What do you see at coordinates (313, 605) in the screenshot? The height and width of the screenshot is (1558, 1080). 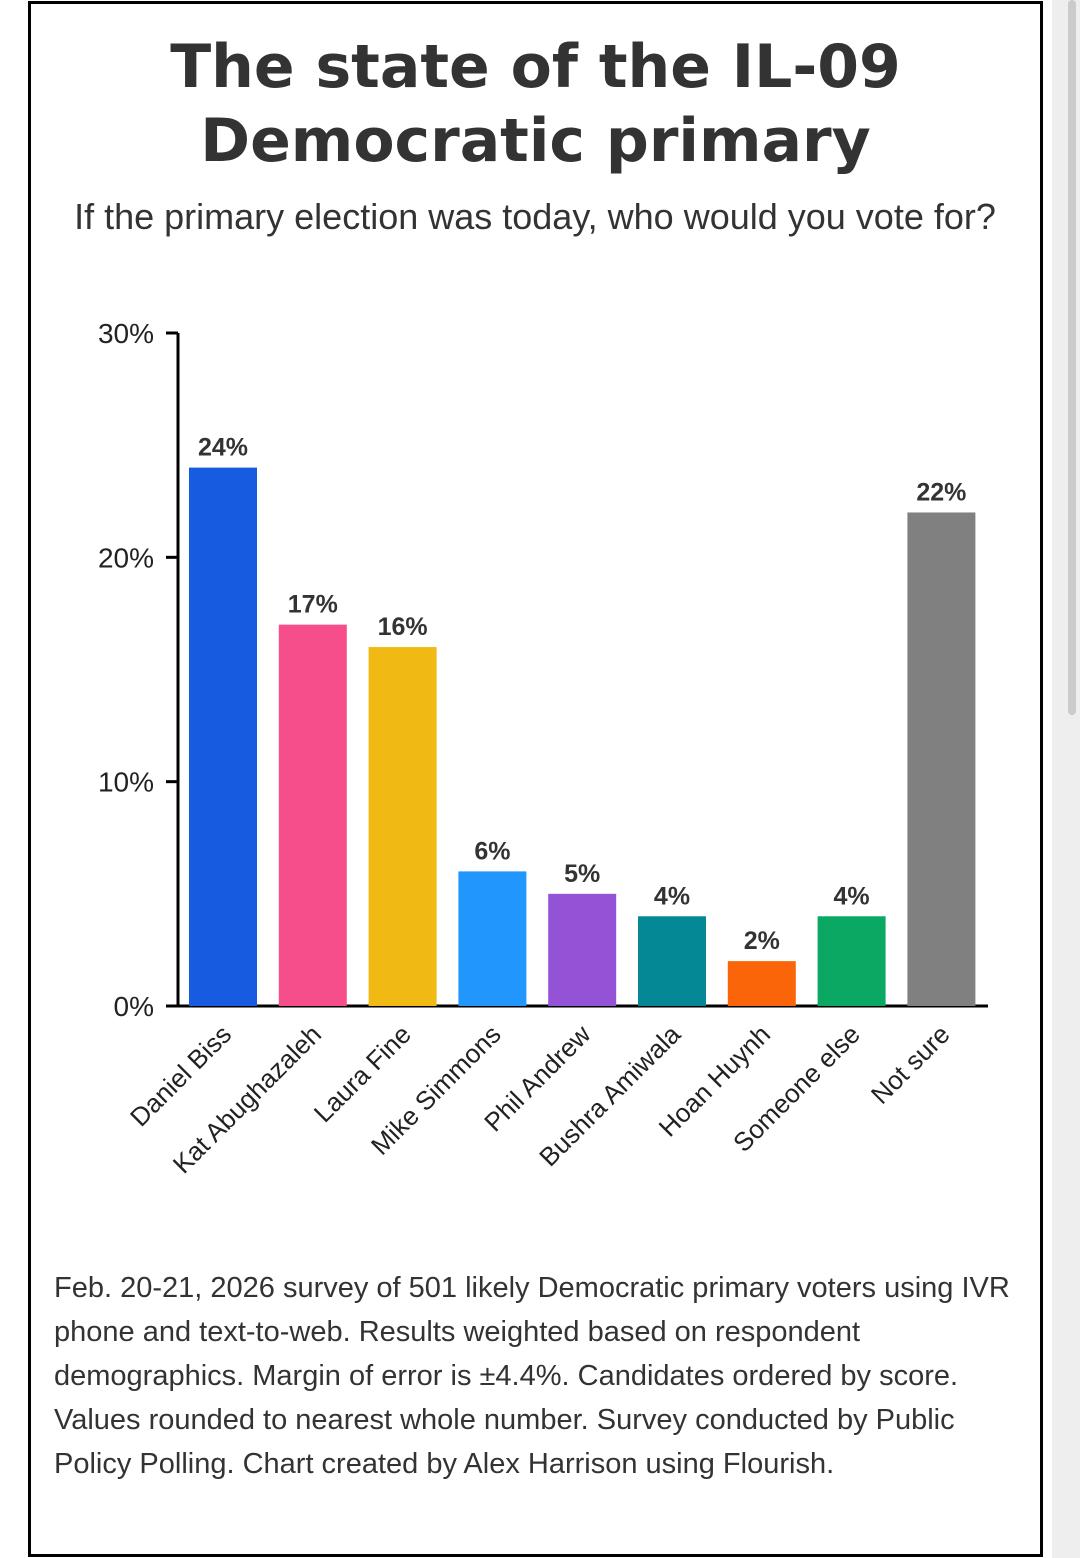 I see `data-label: 17%` at bounding box center [313, 605].